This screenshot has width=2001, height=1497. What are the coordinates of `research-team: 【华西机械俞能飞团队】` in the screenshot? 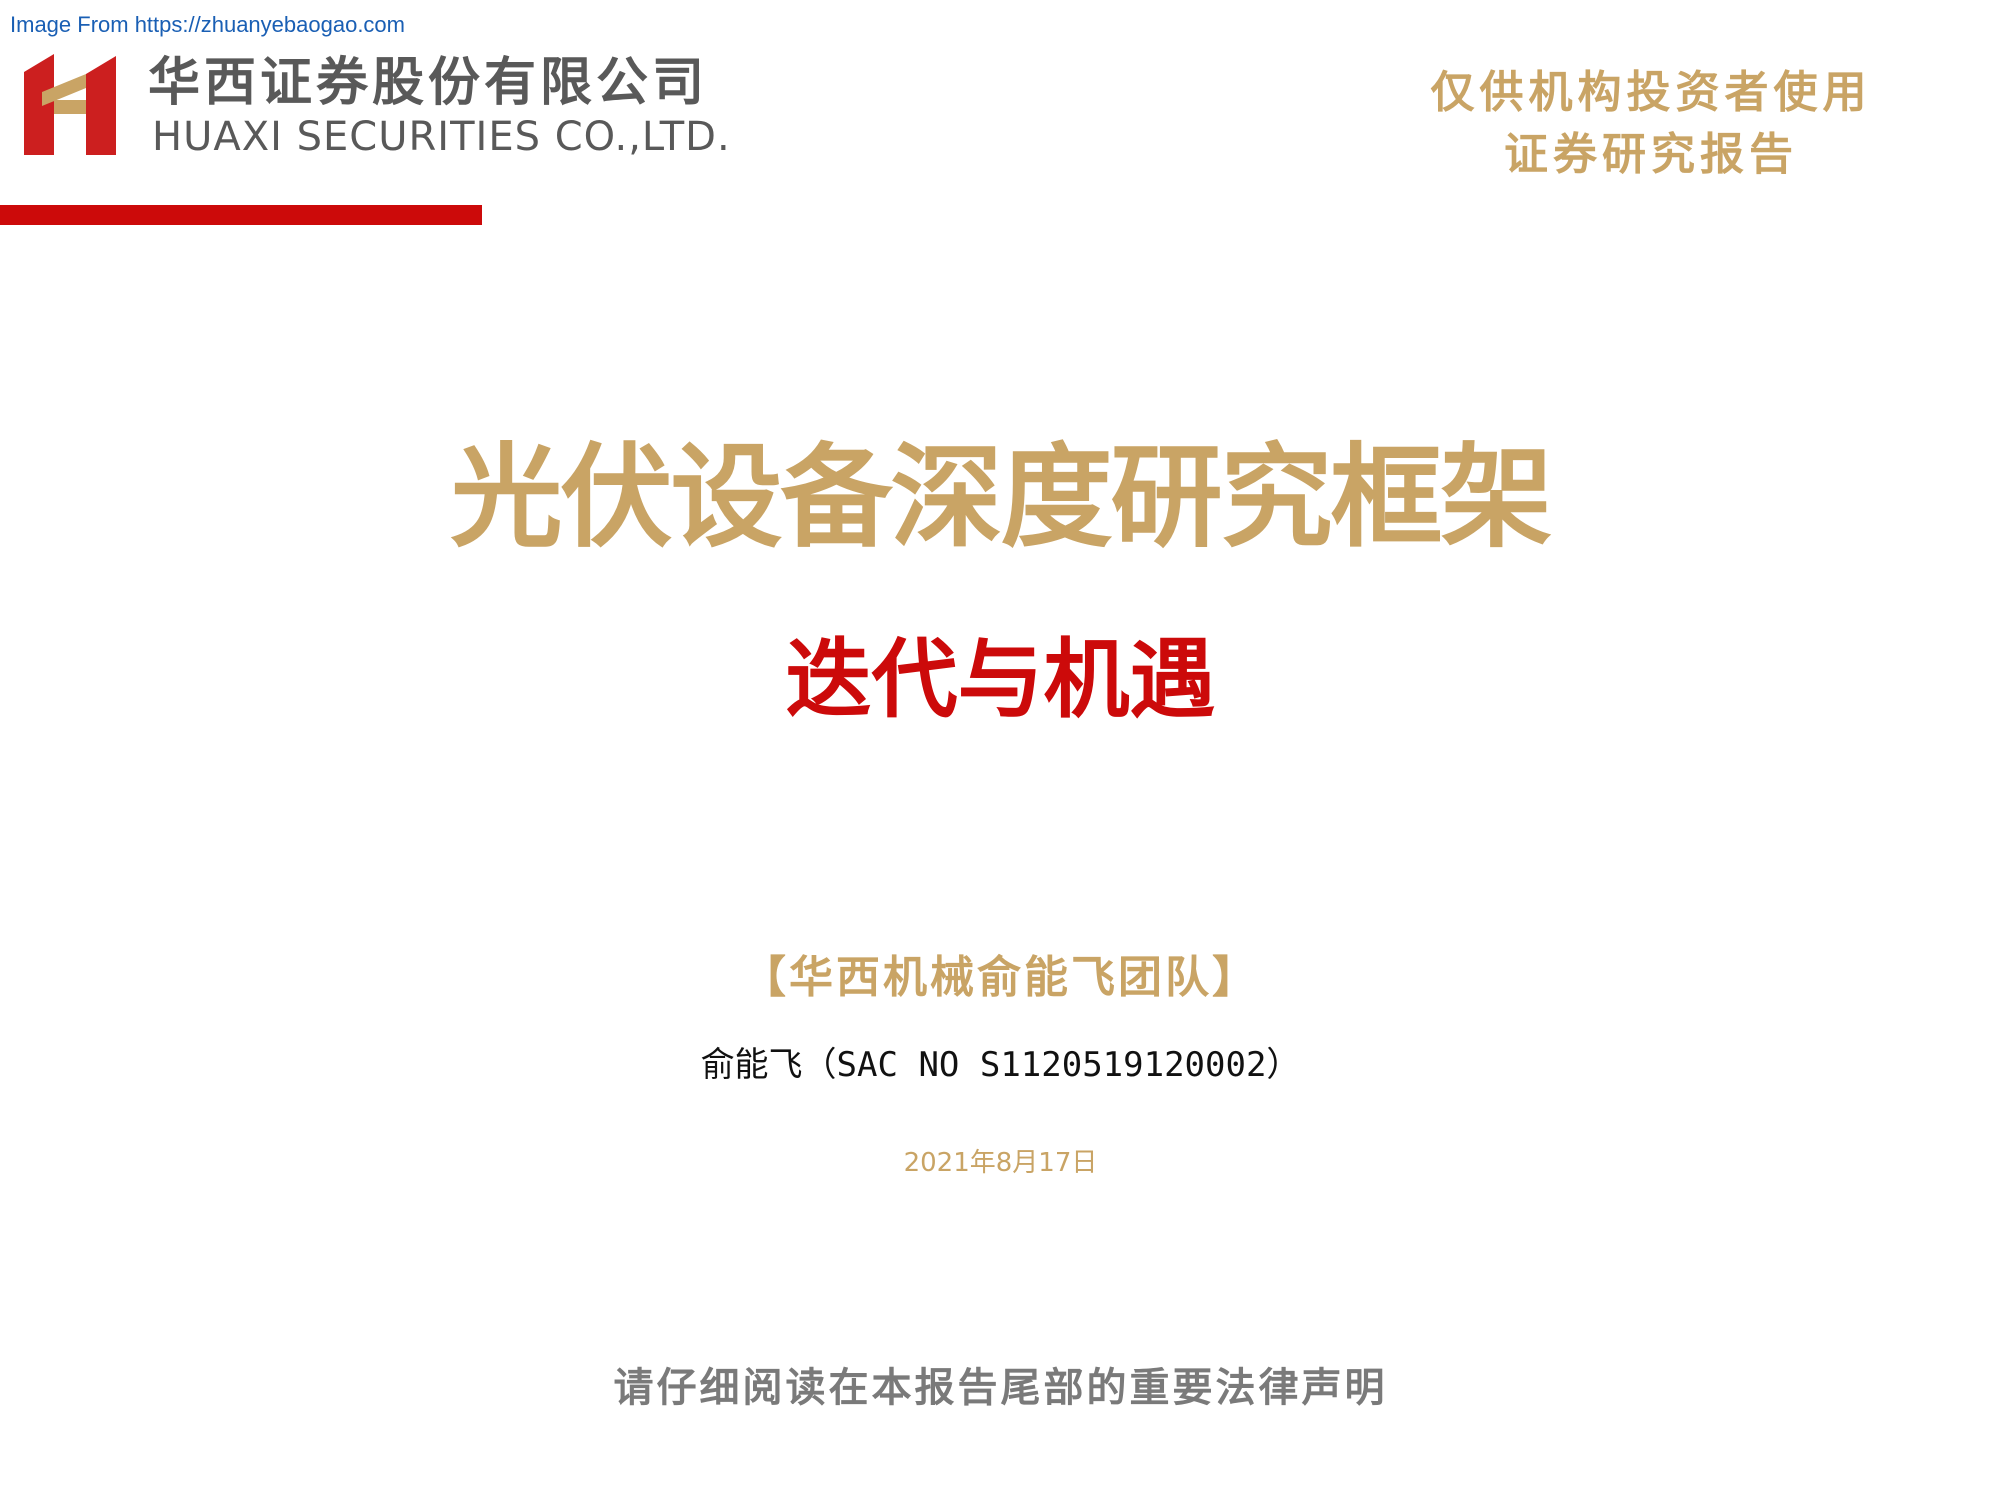 It's located at (1000, 977).